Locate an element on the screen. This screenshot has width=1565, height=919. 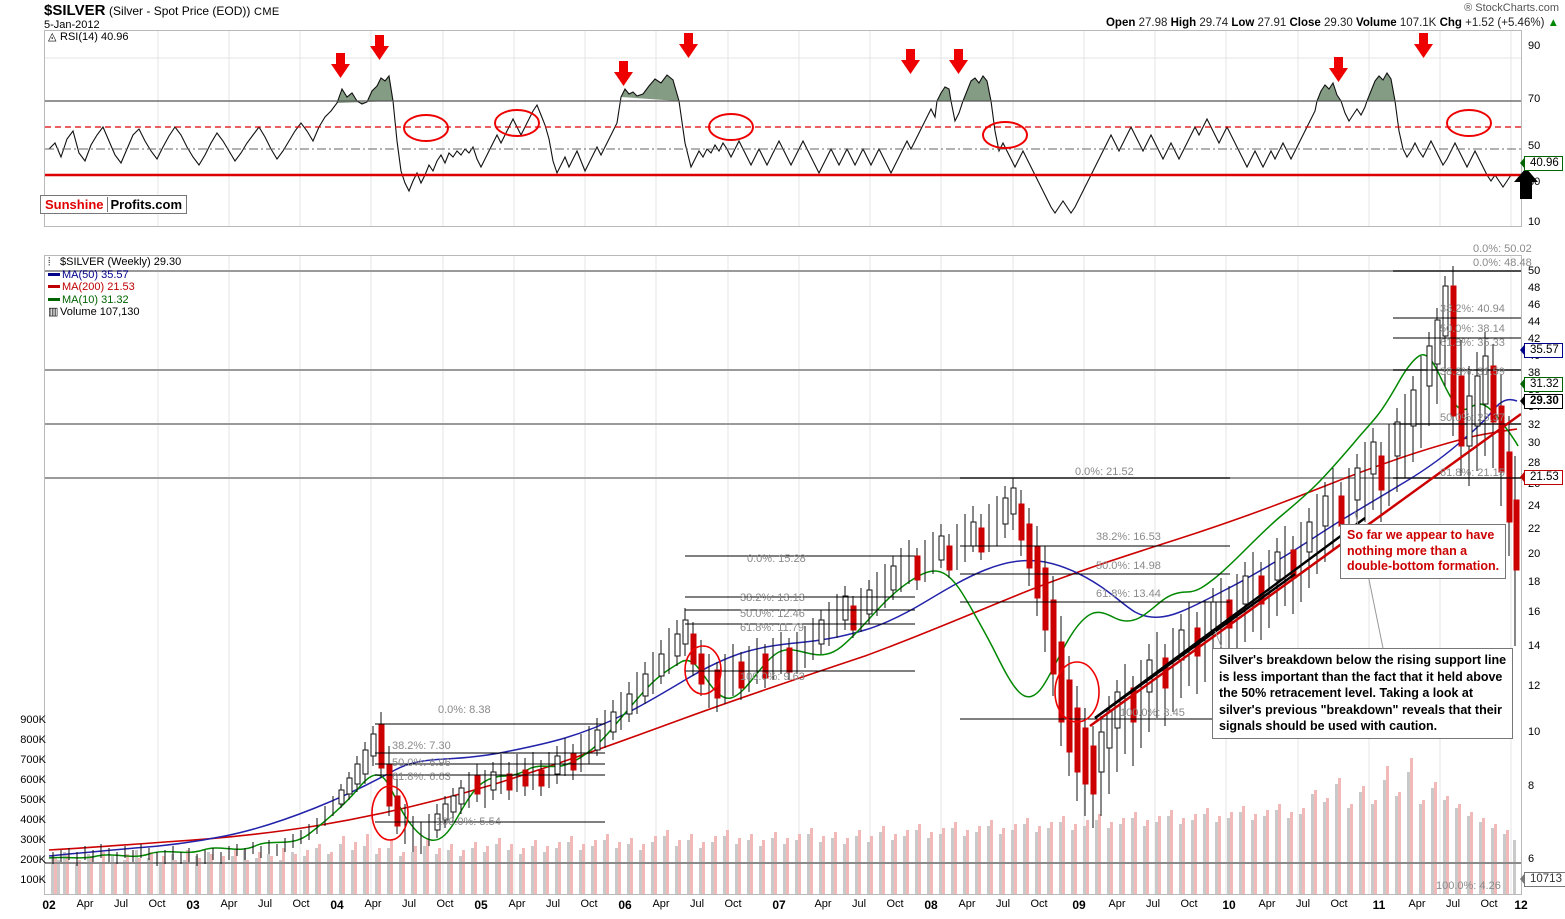
ma10-swatch-icon is located at coordinates (54, 299).